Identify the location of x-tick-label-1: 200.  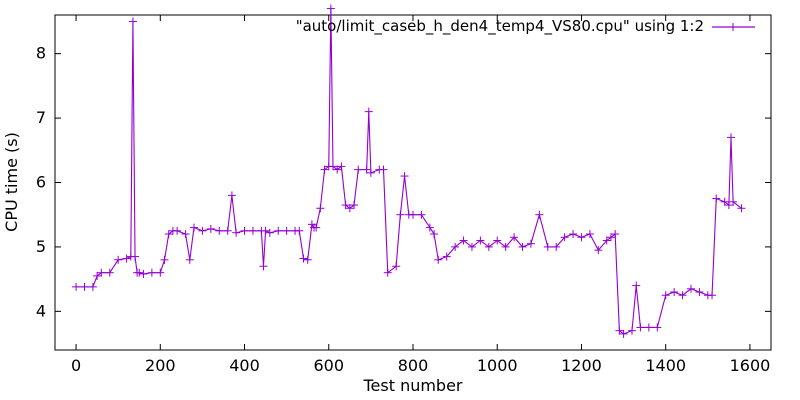
(160, 365).